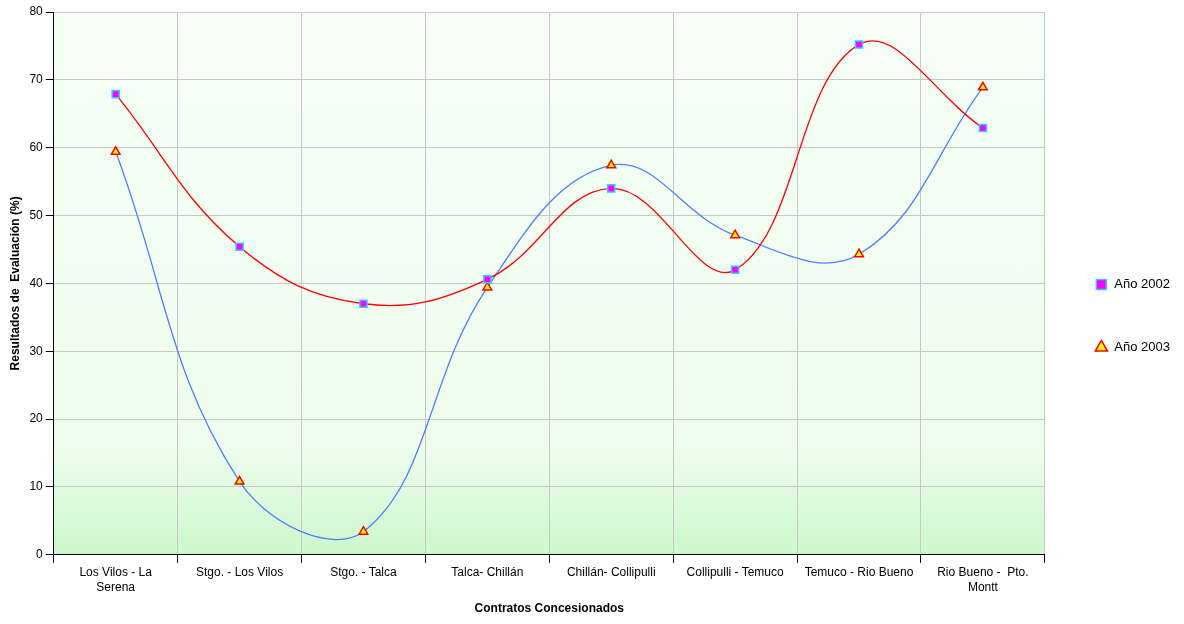 This screenshot has width=1184, height=624. I want to click on x-tick-label: Stgo. - Talca, so click(364, 572).